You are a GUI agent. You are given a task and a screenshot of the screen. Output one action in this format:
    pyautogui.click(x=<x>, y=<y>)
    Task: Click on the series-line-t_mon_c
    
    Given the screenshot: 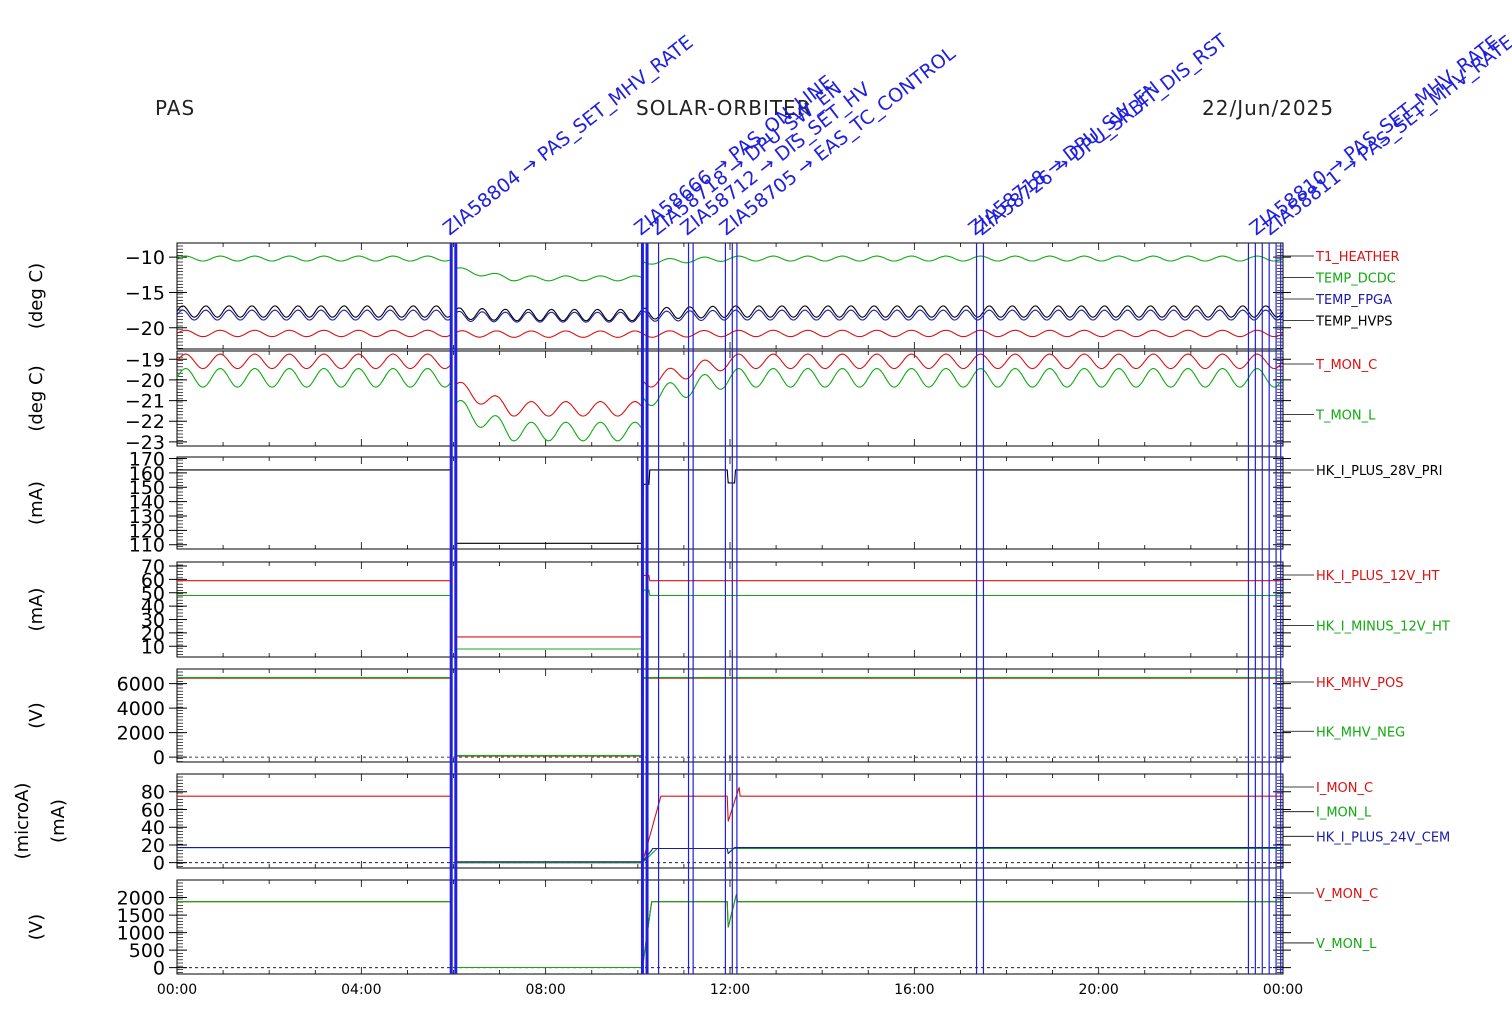 What is the action you would take?
    pyautogui.click(x=730, y=385)
    